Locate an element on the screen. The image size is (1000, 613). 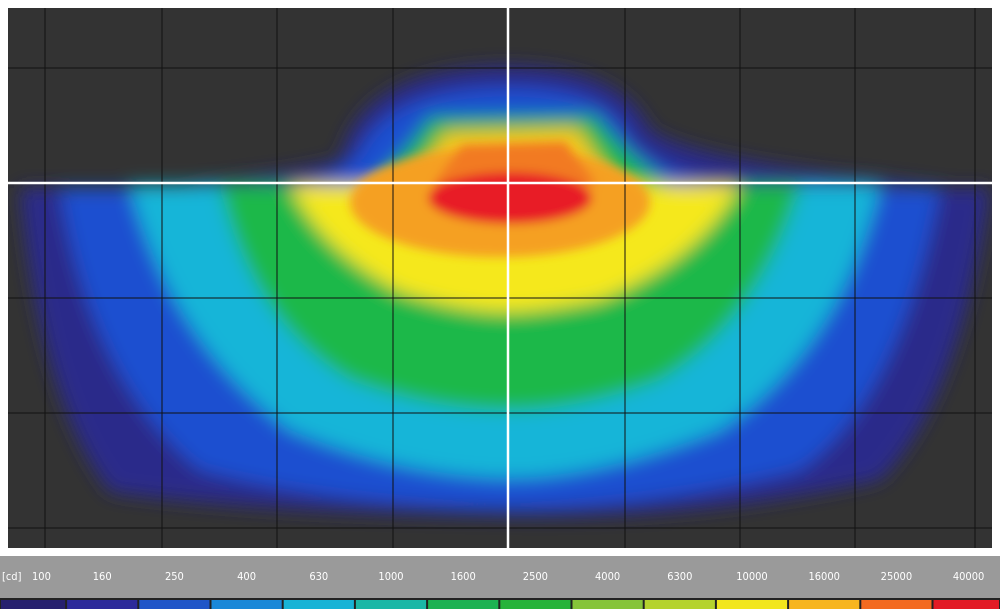
scale-tick-label: 1000 is located at coordinates (390, 576).